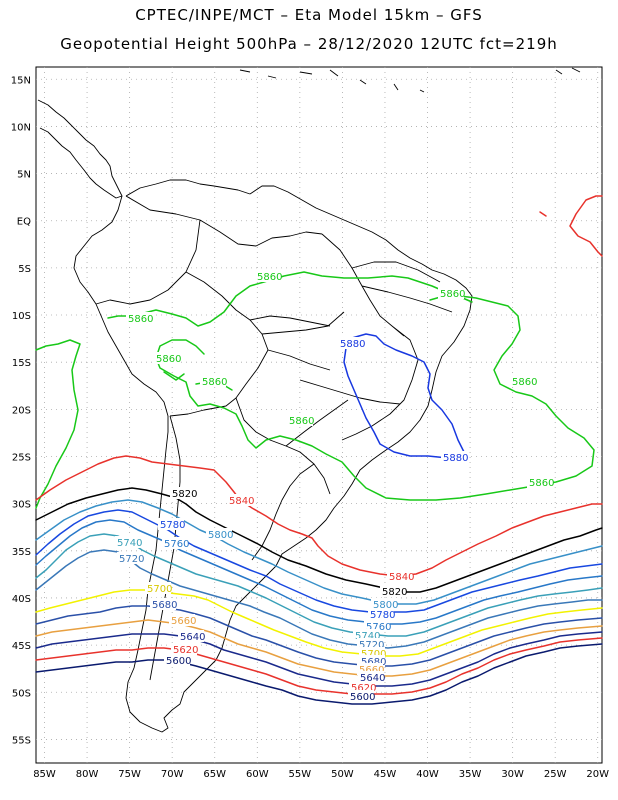 This screenshot has height=800, width=618. What do you see at coordinates (21, 740) in the screenshot?
I see `lat-tick-label: 55S` at bounding box center [21, 740].